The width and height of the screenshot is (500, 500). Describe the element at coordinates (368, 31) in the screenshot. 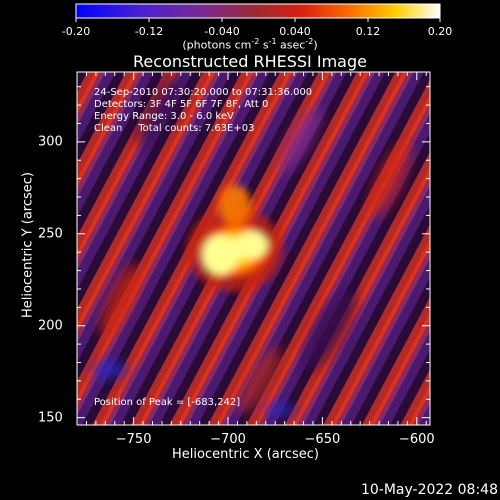

I see `colorbar-tick: 0.12` at that location.